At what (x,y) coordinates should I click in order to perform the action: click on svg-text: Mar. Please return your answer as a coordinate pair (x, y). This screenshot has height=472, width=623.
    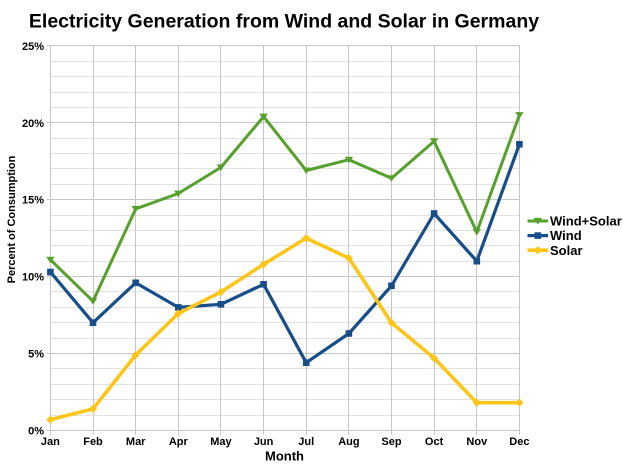
    Looking at the image, I should click on (136, 442).